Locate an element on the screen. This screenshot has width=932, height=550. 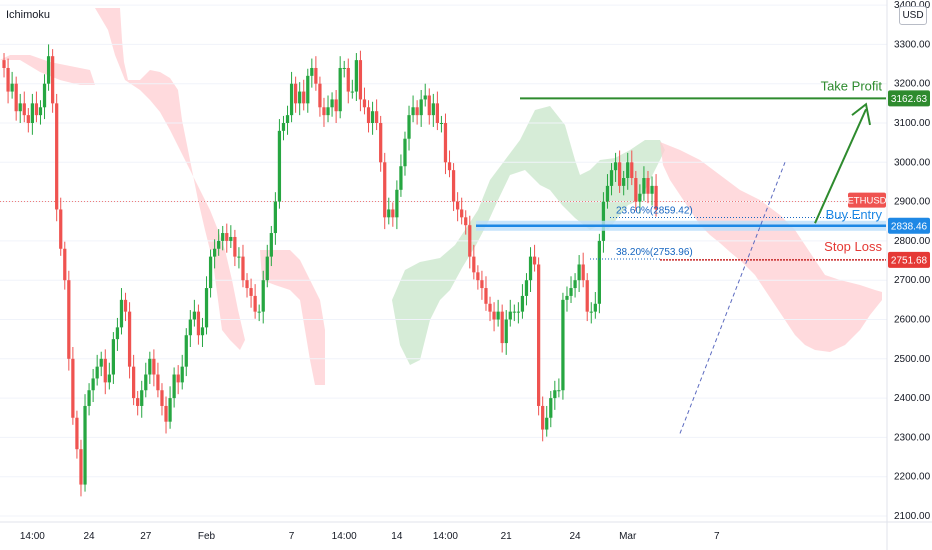
time-tick-label: 14:00 is located at coordinates (344, 536).